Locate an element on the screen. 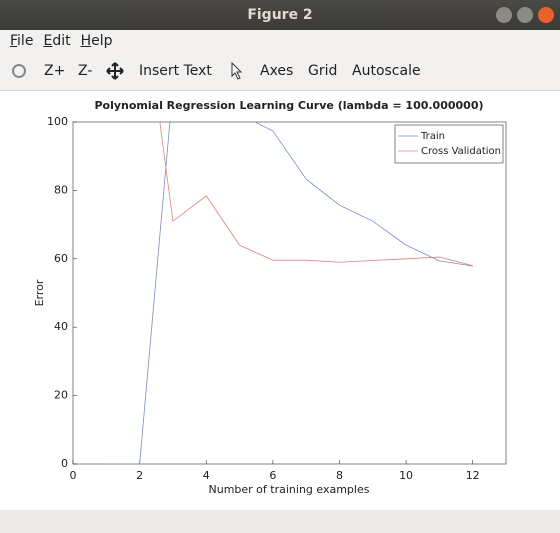 The image size is (560, 533). minimize-button is located at coordinates (504, 15).